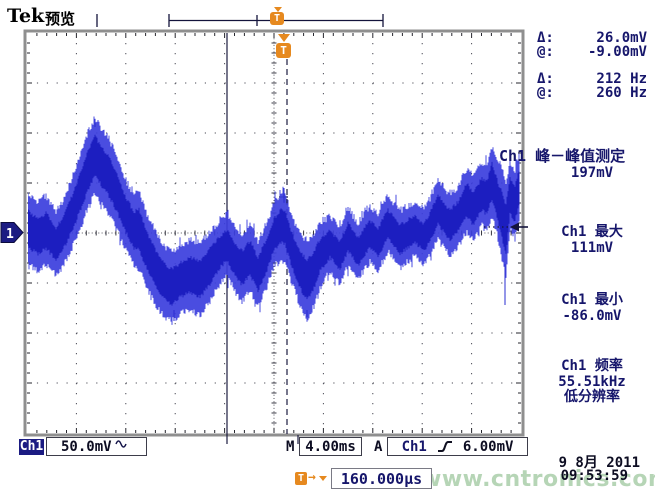 This screenshot has height=501, width=655. I want to click on trigger-position-t-icon: T, so click(283, 50).